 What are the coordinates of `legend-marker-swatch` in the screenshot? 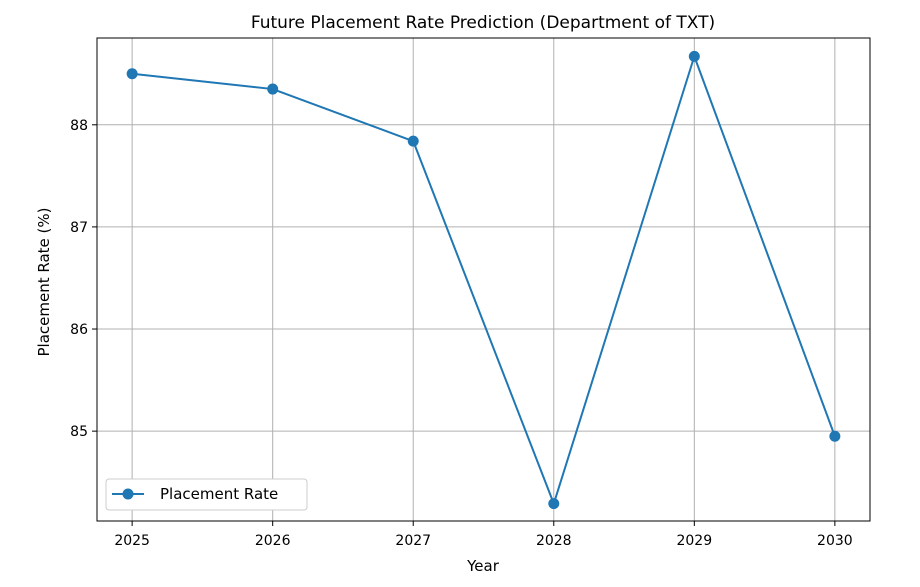 It's located at (128, 494).